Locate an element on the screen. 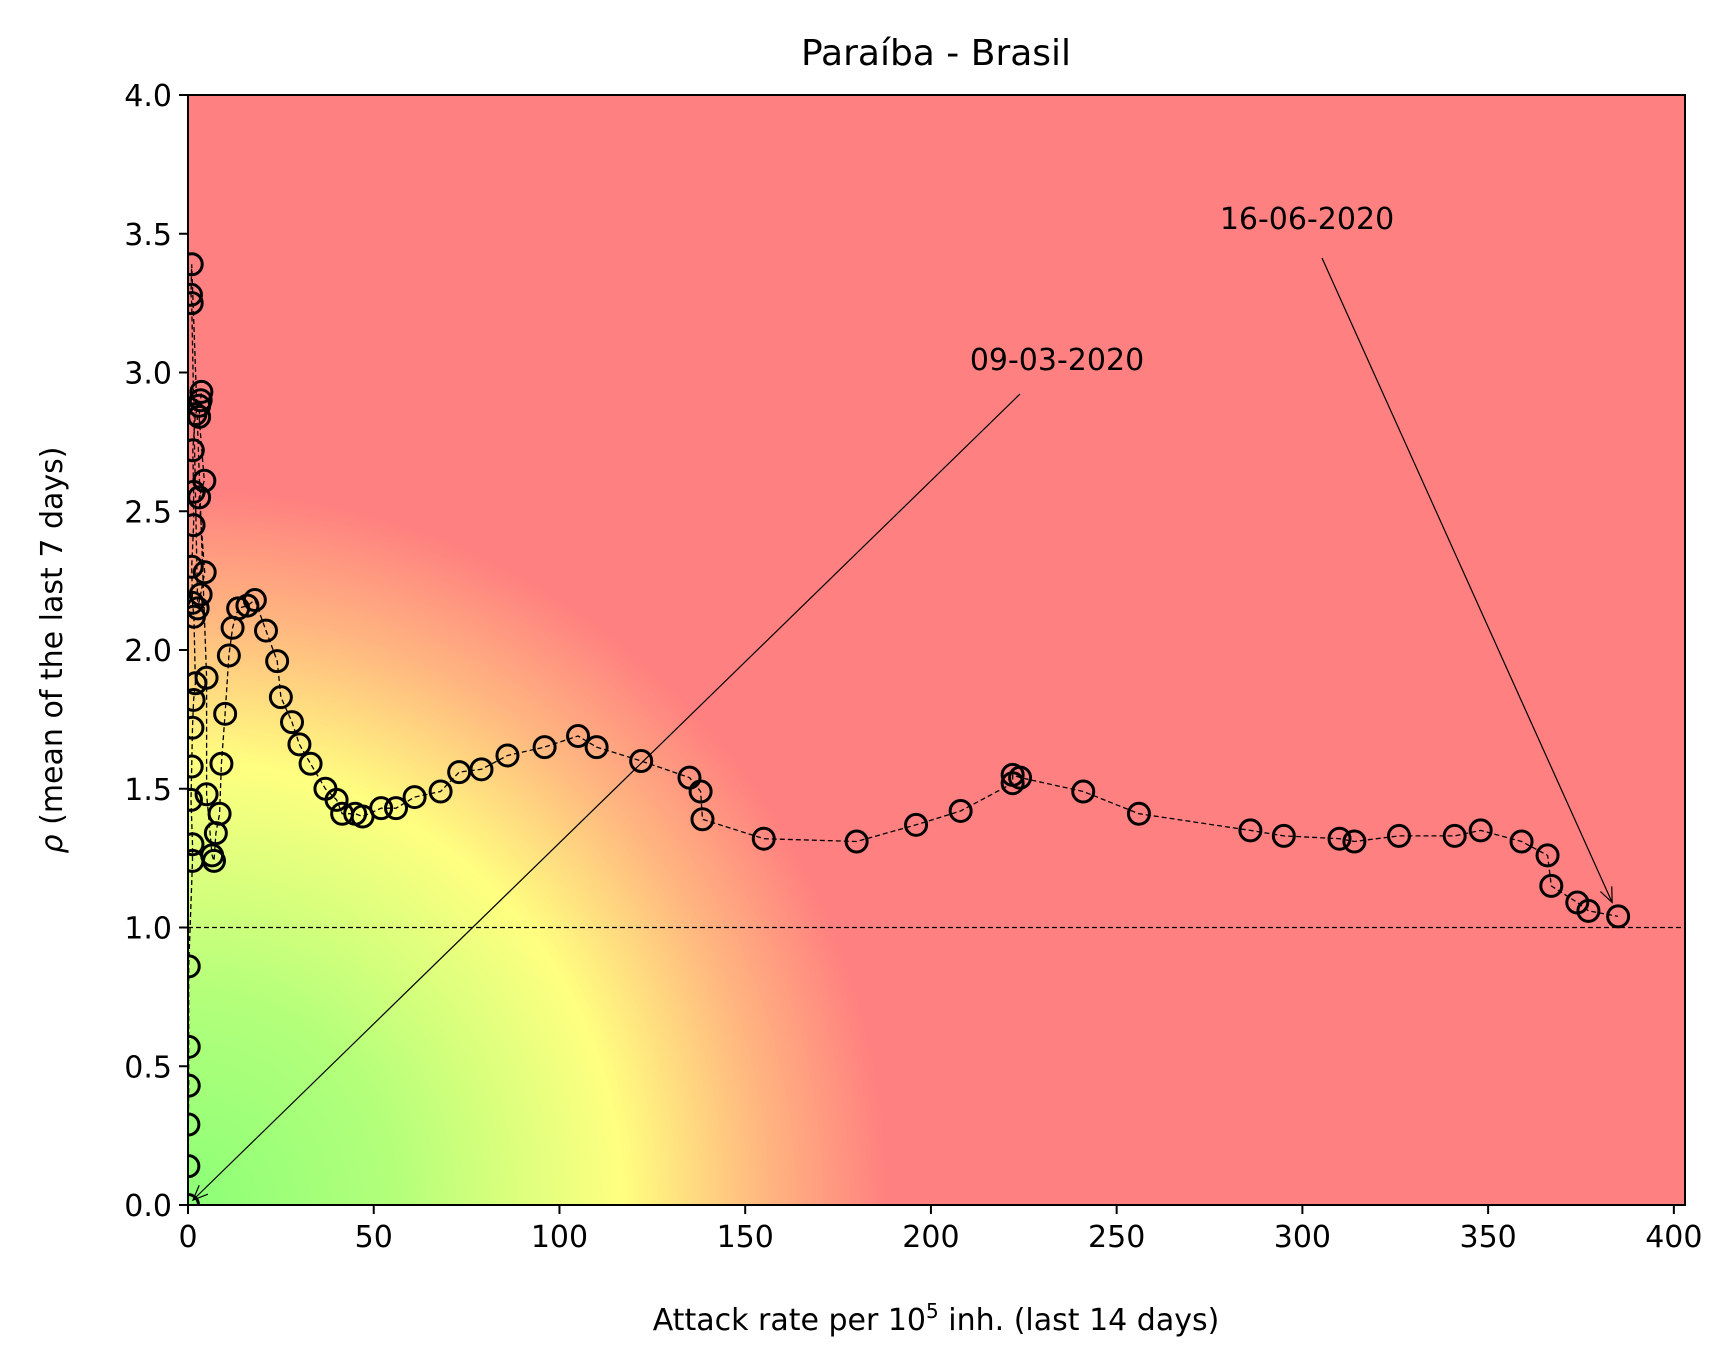 The image size is (1734, 1370). x-tick-label: 100 is located at coordinates (559, 1237).